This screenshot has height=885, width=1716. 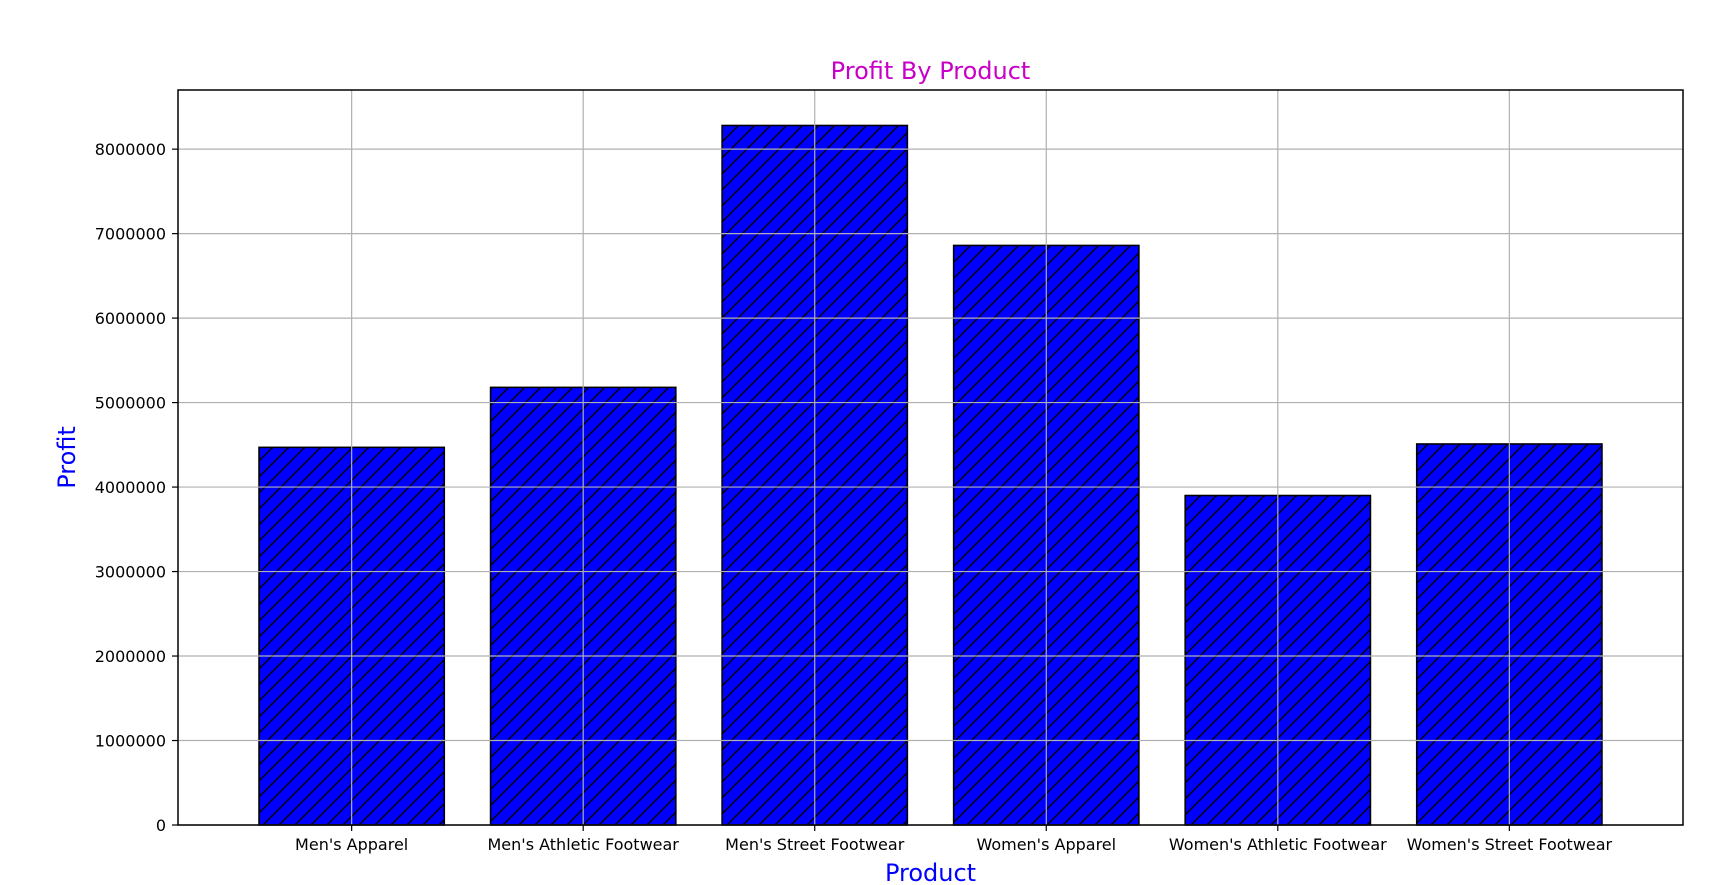 I want to click on x-tick-label: Women's Athletic Footwear, so click(x=1278, y=844).